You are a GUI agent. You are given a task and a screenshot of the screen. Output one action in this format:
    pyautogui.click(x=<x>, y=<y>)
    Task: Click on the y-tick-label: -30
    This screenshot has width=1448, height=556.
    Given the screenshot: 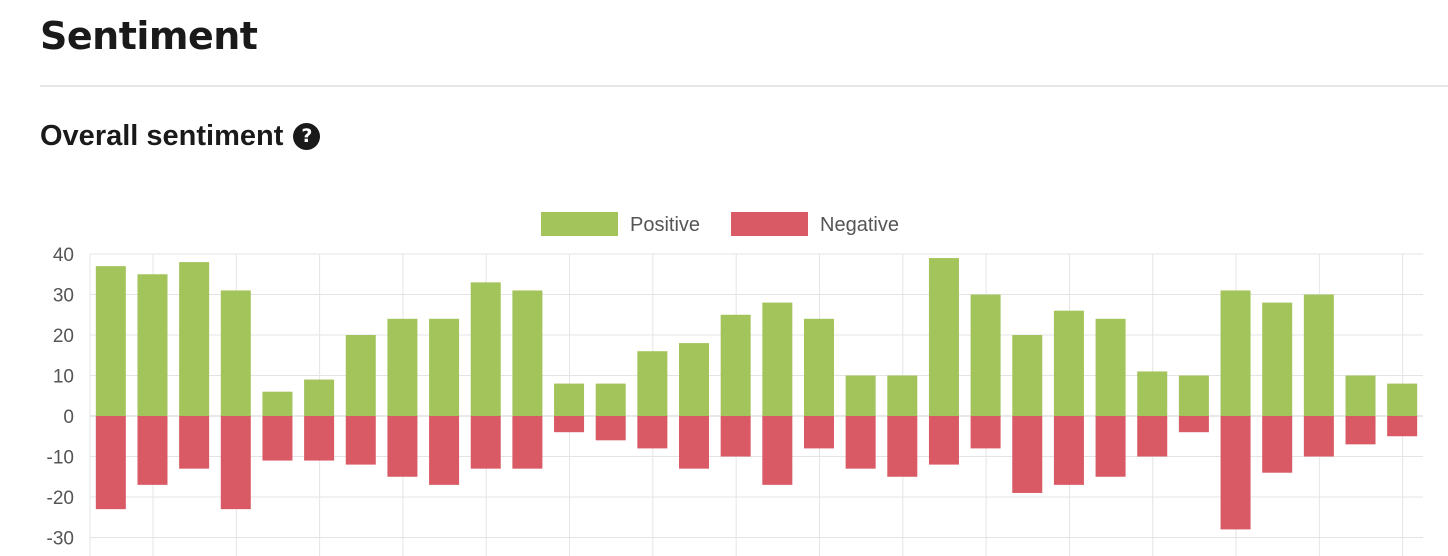 What is the action you would take?
    pyautogui.click(x=60, y=539)
    